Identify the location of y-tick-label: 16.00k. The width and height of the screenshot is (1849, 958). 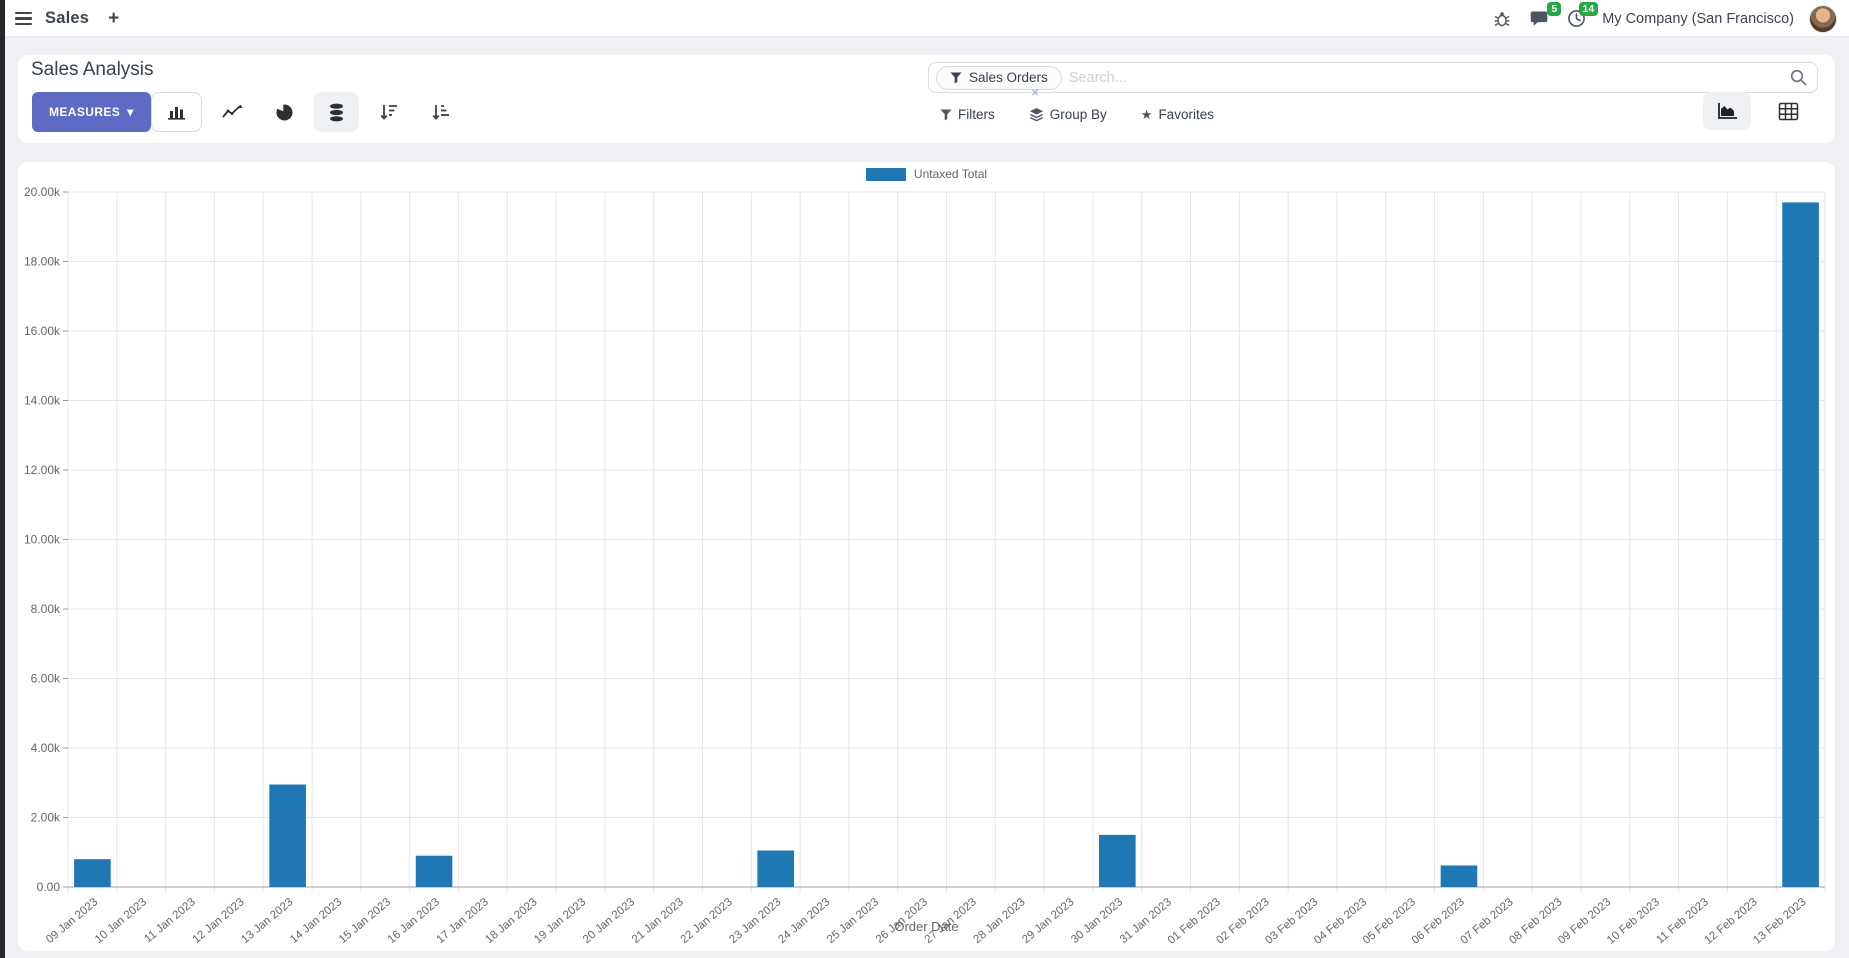
(42, 331).